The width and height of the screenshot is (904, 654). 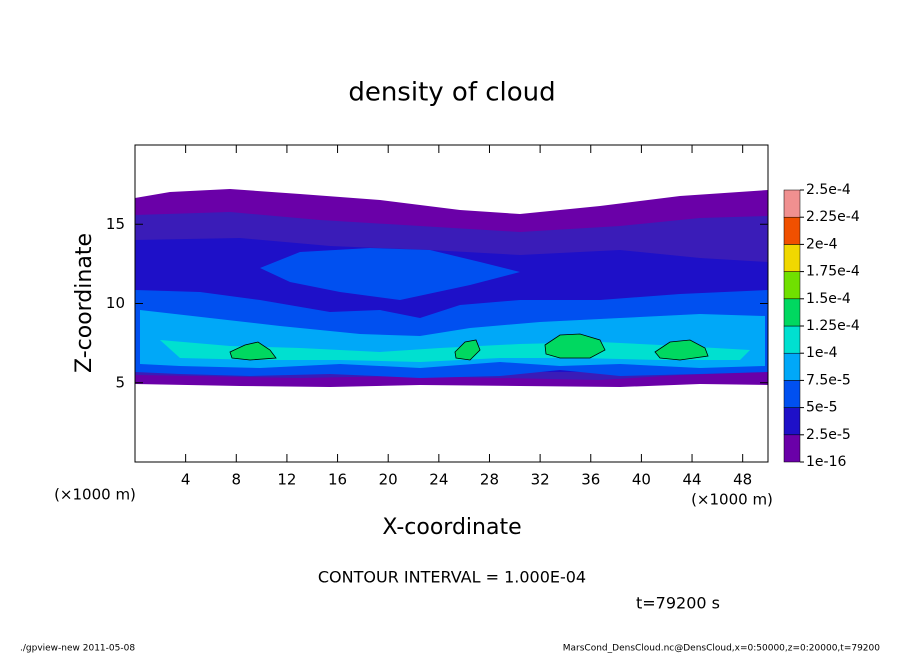 I want to click on colorbar-label: 2.25e-4, so click(x=833, y=217).